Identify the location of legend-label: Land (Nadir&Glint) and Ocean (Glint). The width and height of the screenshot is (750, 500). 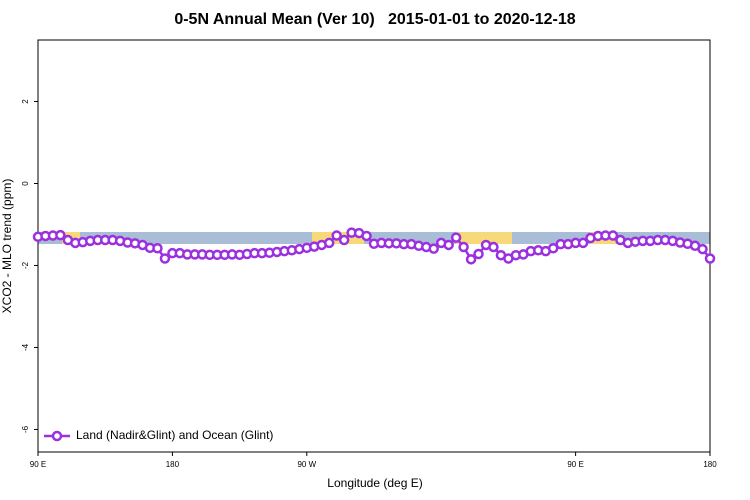
(174, 435).